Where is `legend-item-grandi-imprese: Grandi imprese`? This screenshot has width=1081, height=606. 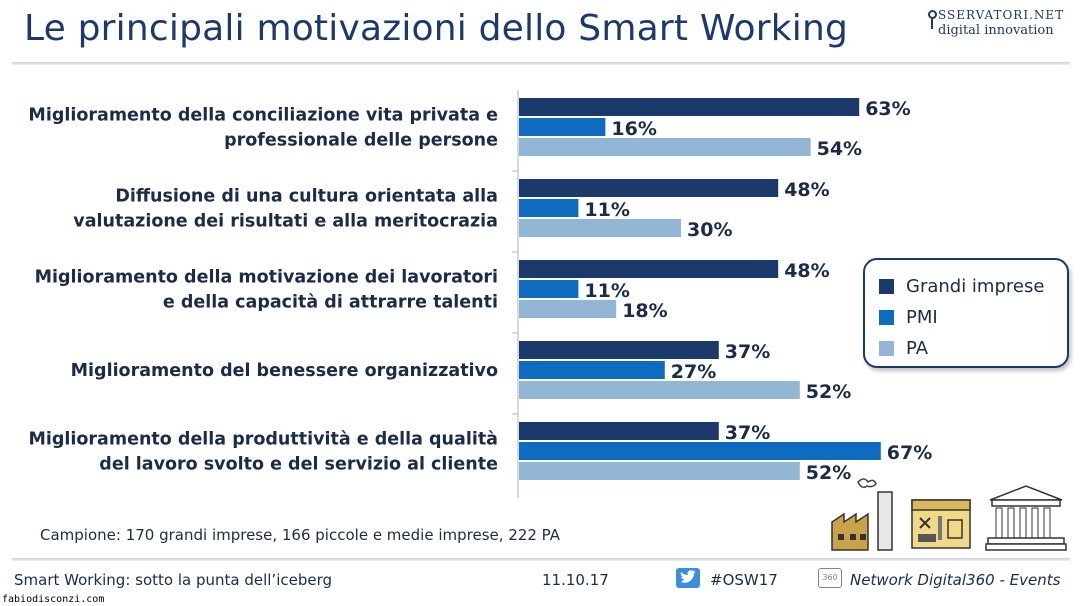 legend-item-grandi-imprese: Grandi imprese is located at coordinates (961, 286).